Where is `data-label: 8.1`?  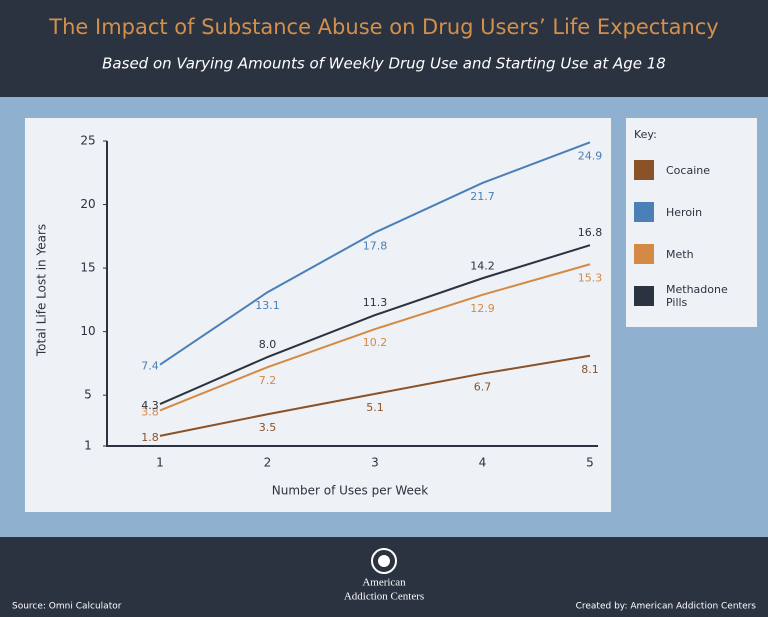
data-label: 8.1 is located at coordinates (590, 369).